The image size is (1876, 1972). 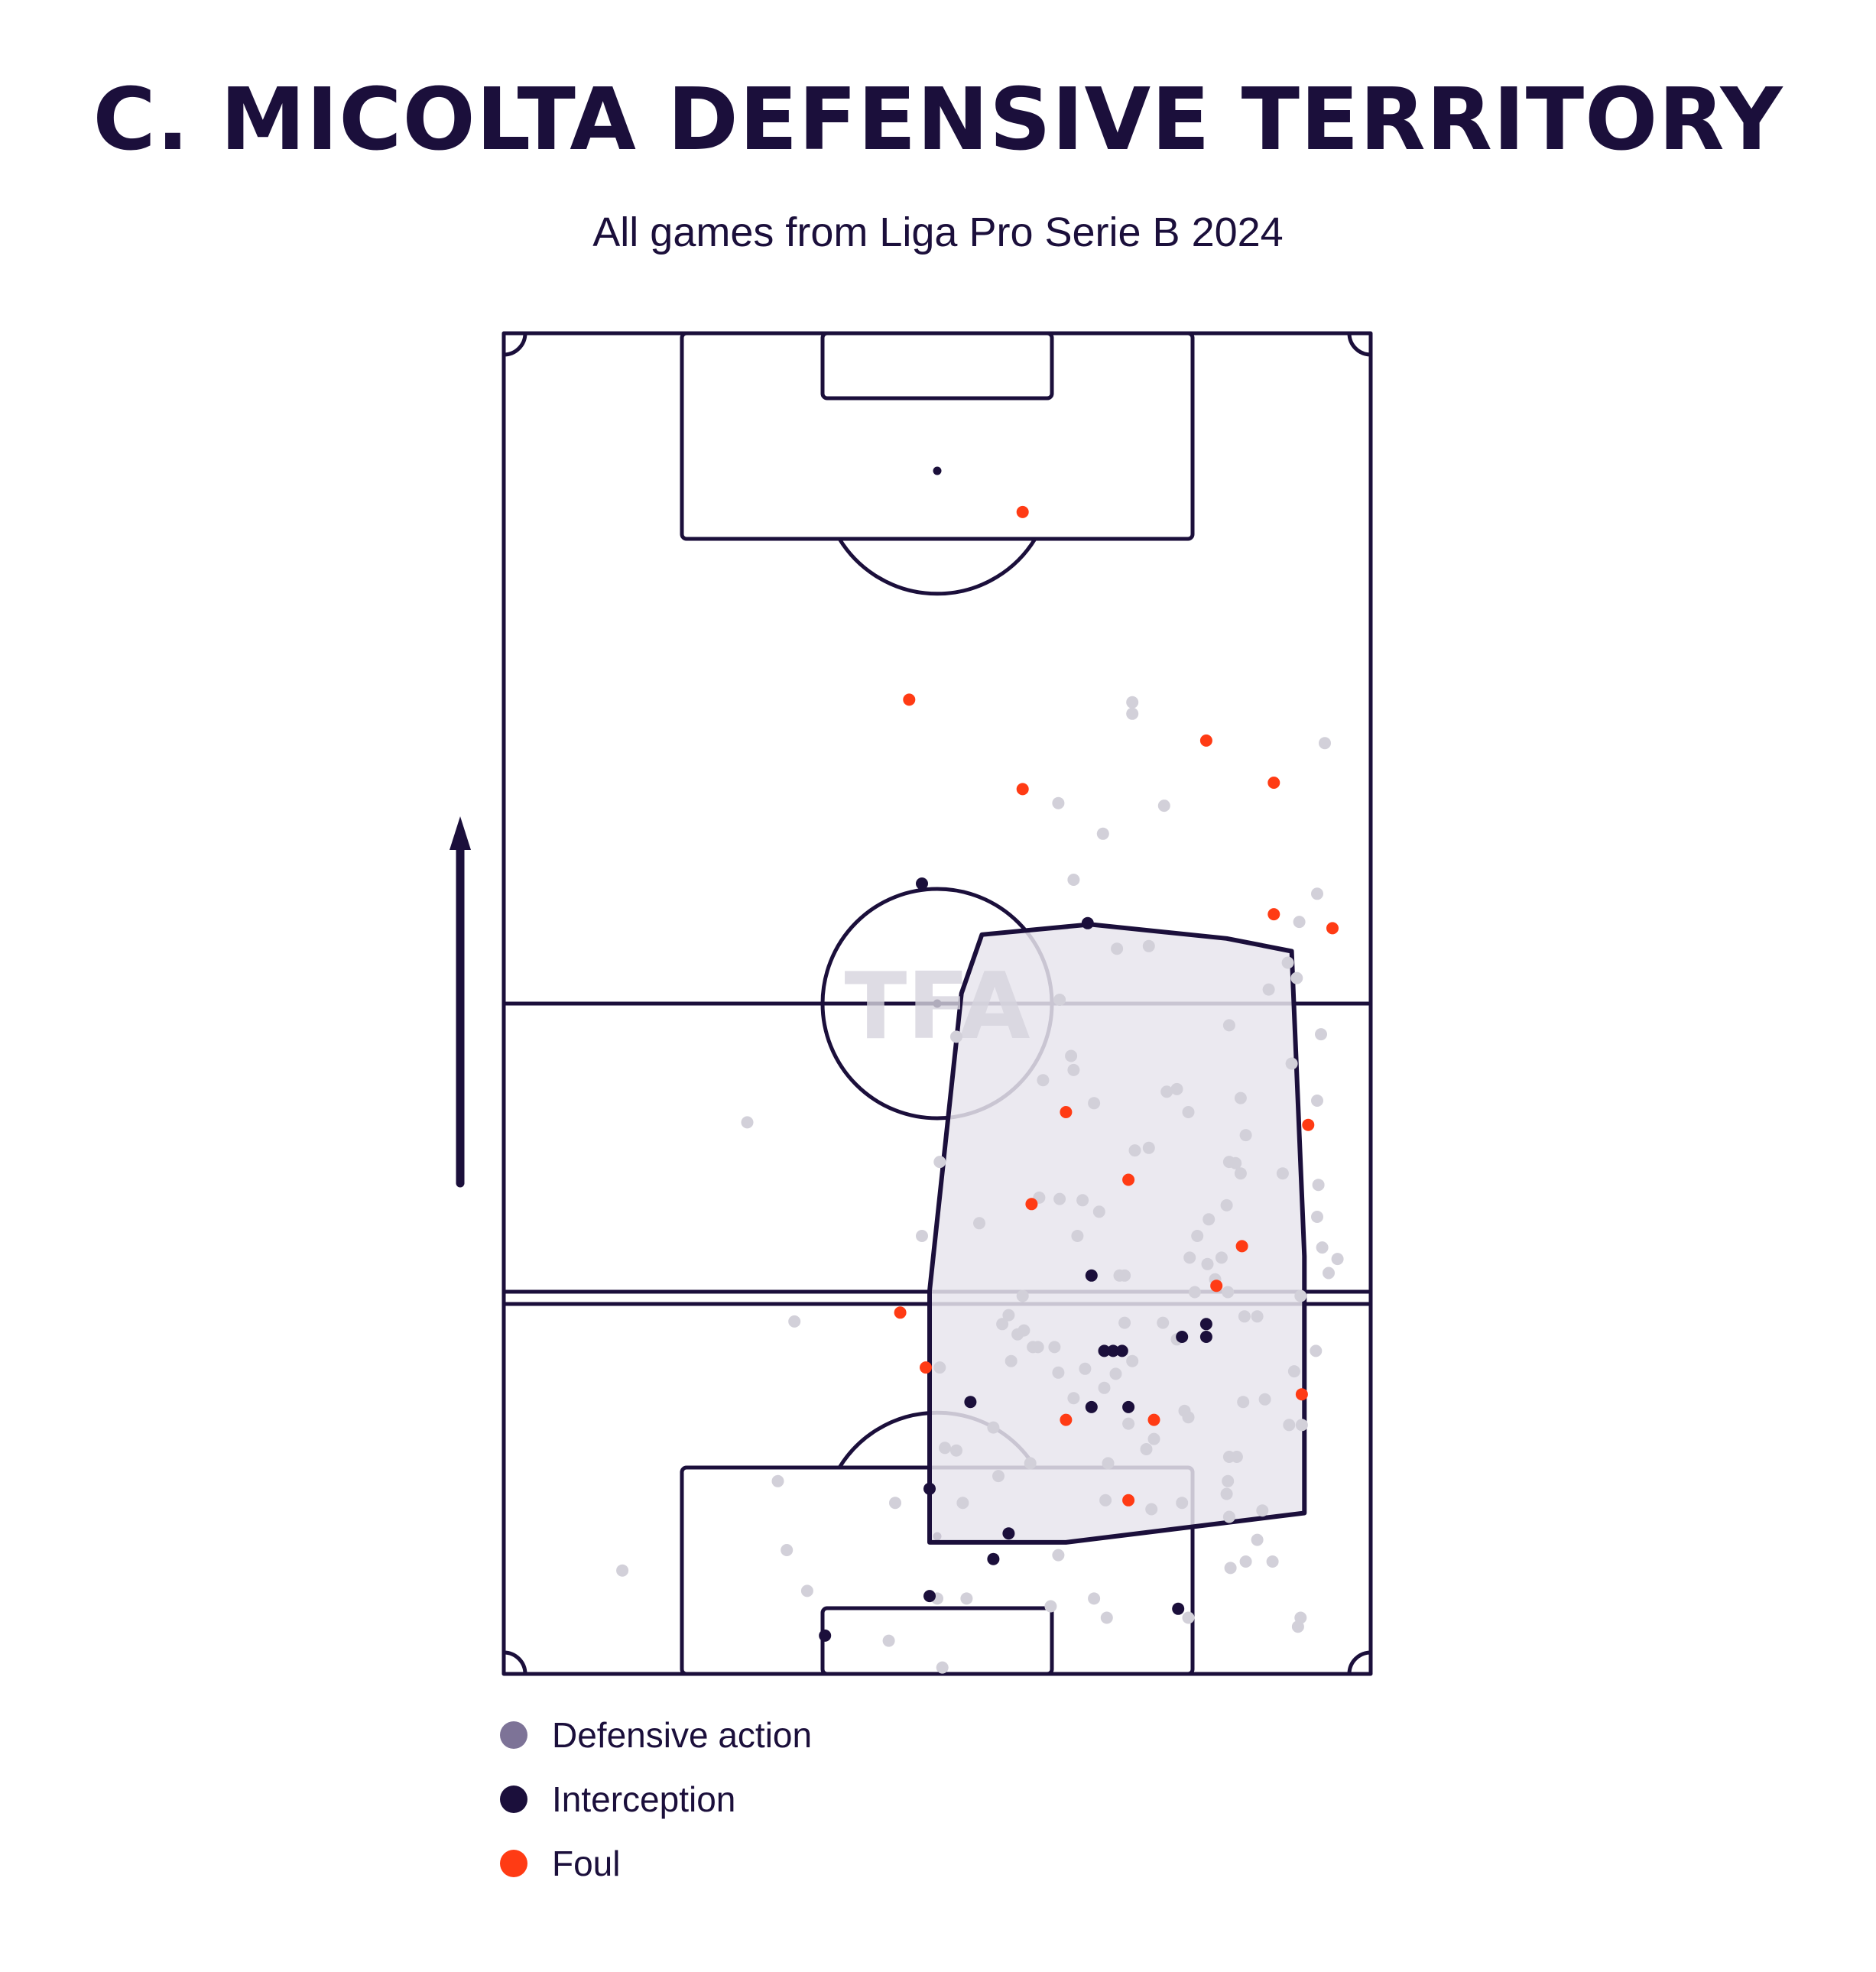 What do you see at coordinates (513, 1735) in the screenshot?
I see `legend-swatch-defensive-action` at bounding box center [513, 1735].